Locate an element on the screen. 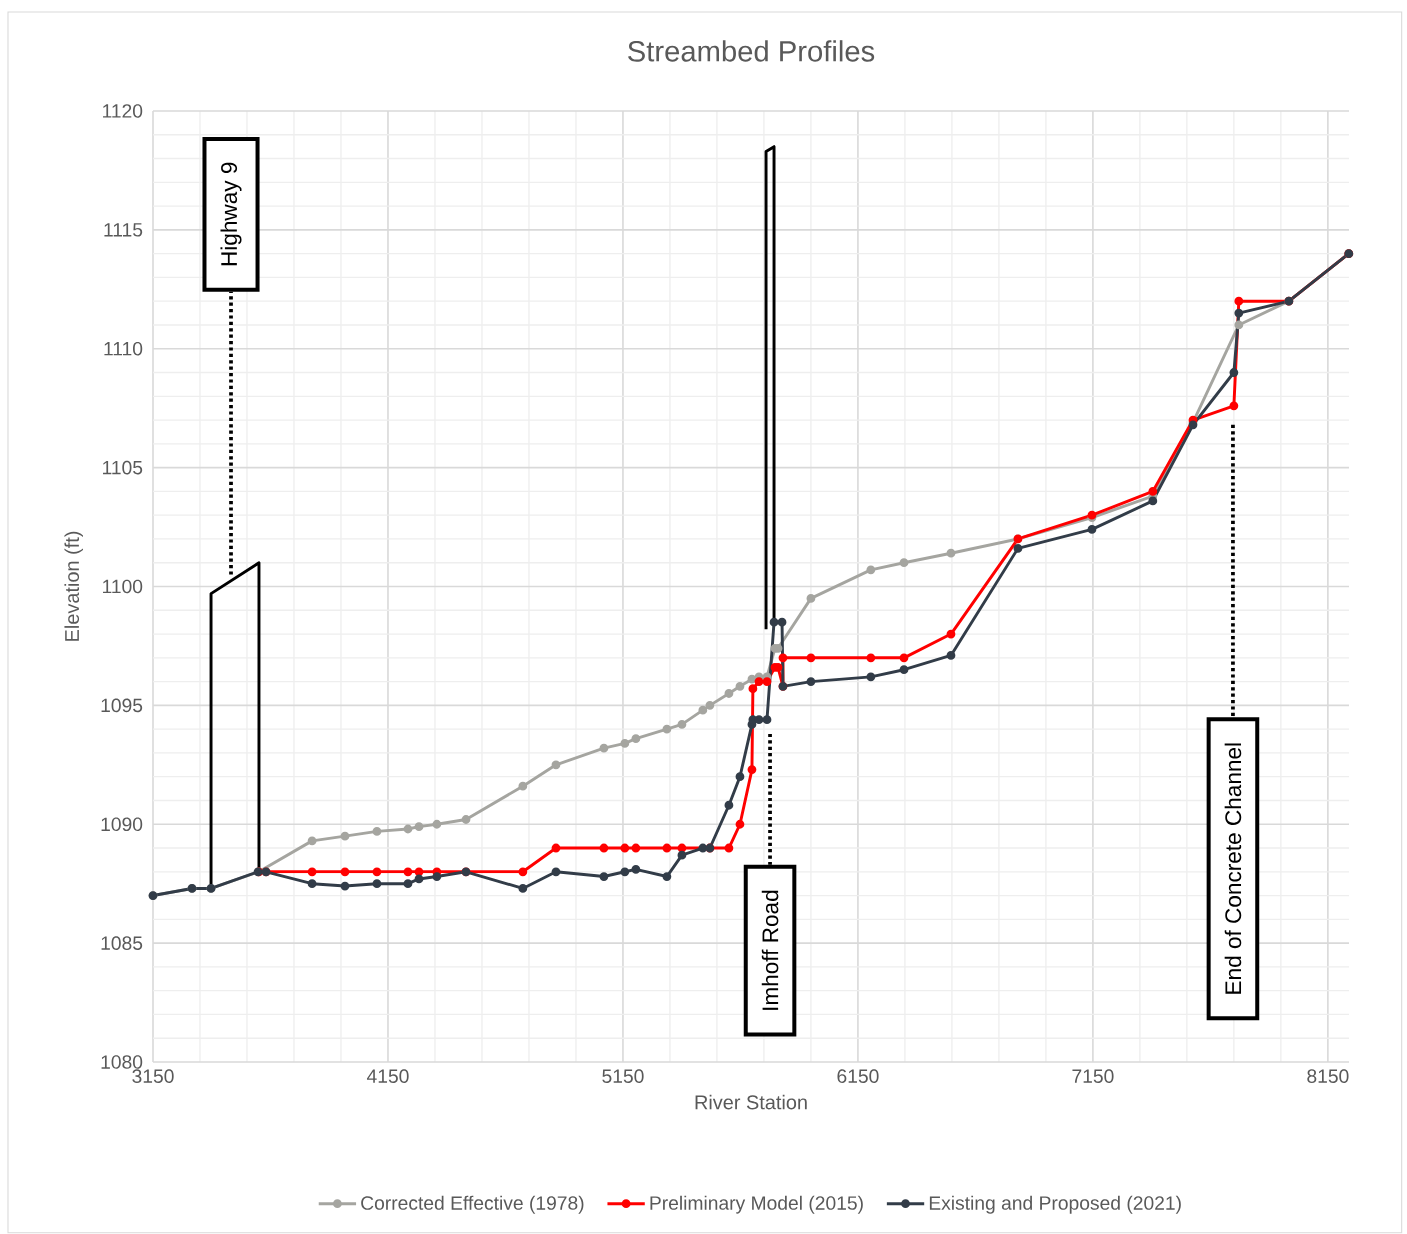 Image resolution: width=1407 pixels, height=1234 pixels. legend-label: Preliminary Model (2015) is located at coordinates (756, 1204).